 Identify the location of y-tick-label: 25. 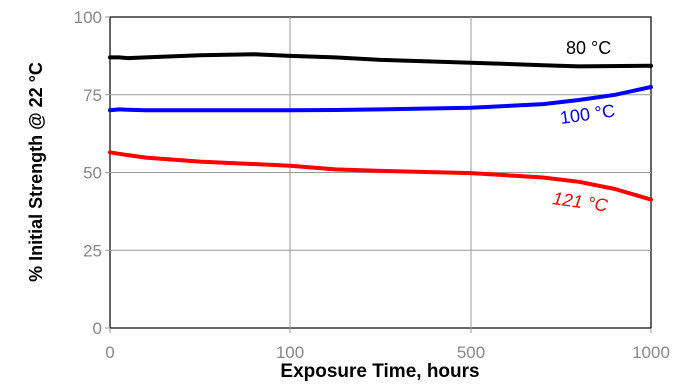
(92, 250).